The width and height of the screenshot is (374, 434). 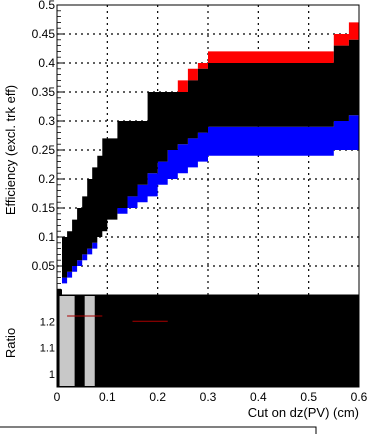 I want to click on x-ticks: 0 0.1 0.2 0.3 0.4 0.5 0.6, so click(x=211, y=392).